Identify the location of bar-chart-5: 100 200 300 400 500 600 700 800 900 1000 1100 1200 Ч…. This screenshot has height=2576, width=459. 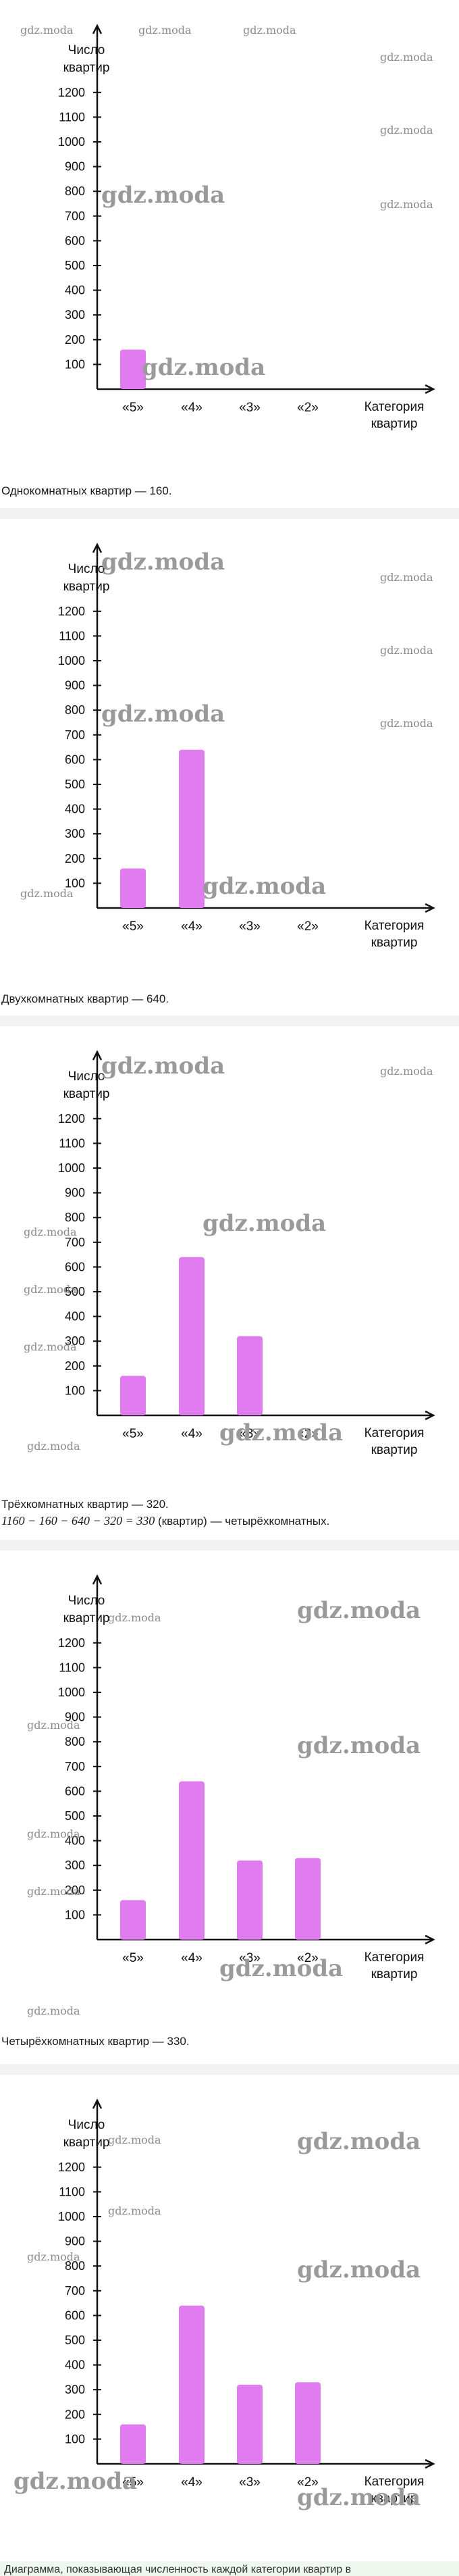
(224, 2304).